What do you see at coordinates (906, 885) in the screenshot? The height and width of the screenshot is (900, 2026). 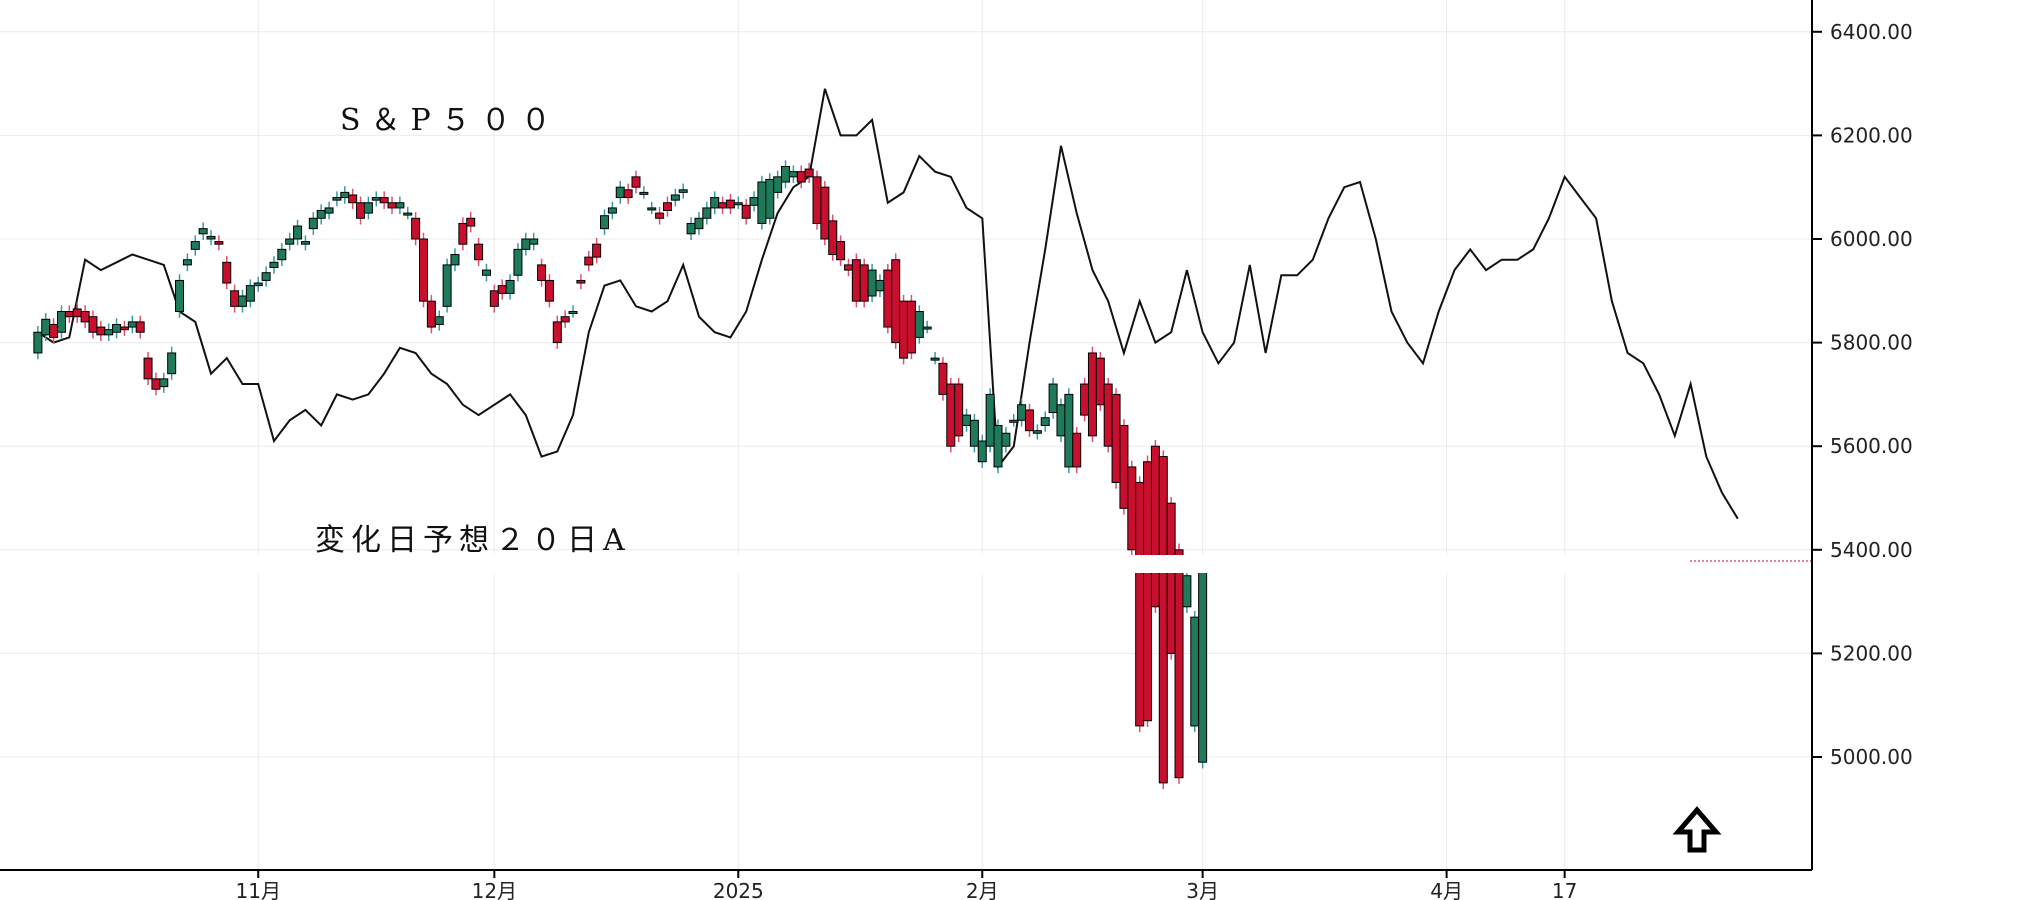 I see `x-axis-ticks: 11月 12月 2025 2月 3月 4月 17` at bounding box center [906, 885].